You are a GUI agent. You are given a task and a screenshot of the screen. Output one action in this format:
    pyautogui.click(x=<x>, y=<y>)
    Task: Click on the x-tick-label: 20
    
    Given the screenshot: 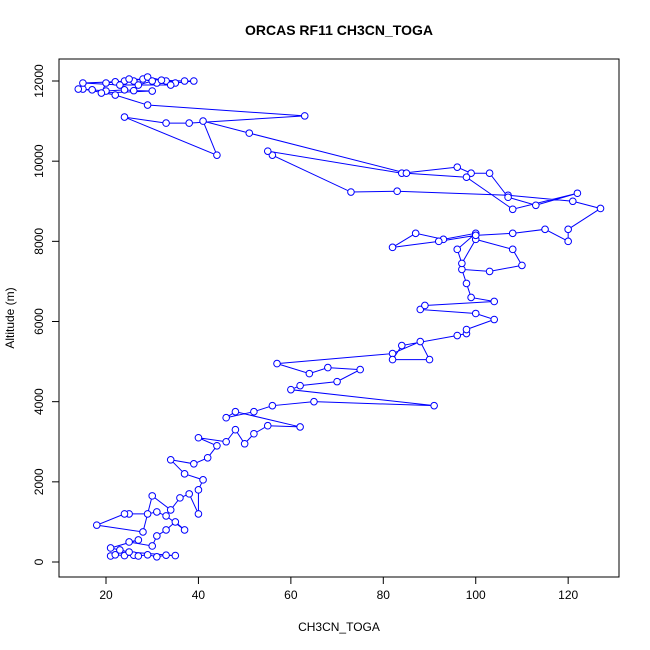 What is the action you would take?
    pyautogui.click(x=106, y=595)
    